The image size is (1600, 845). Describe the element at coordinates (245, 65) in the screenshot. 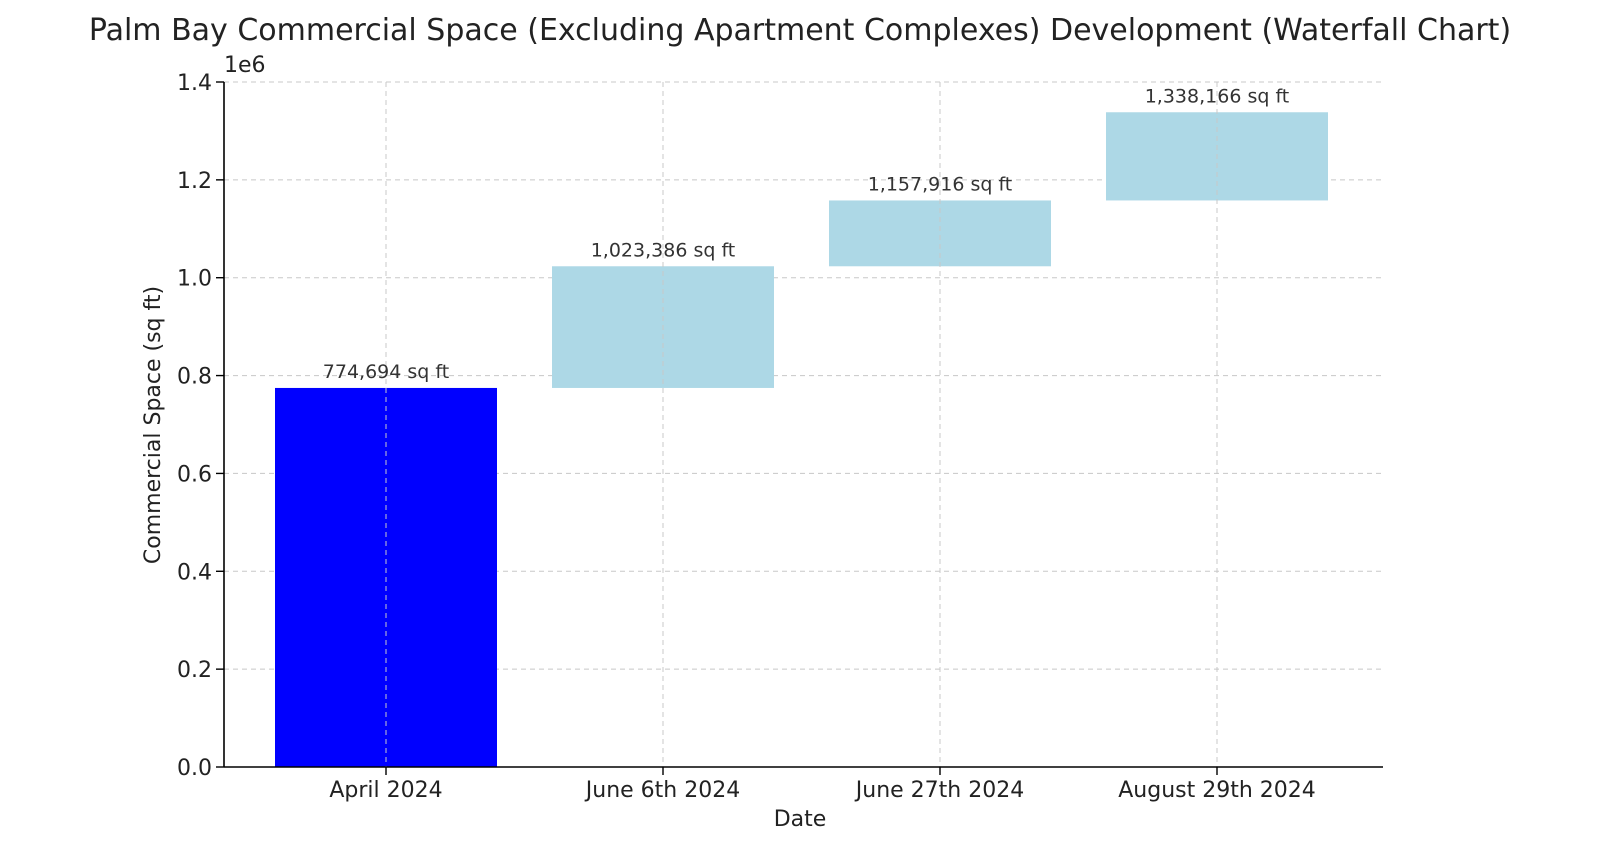

I see `y-axis-offset-label: 1e6` at that location.